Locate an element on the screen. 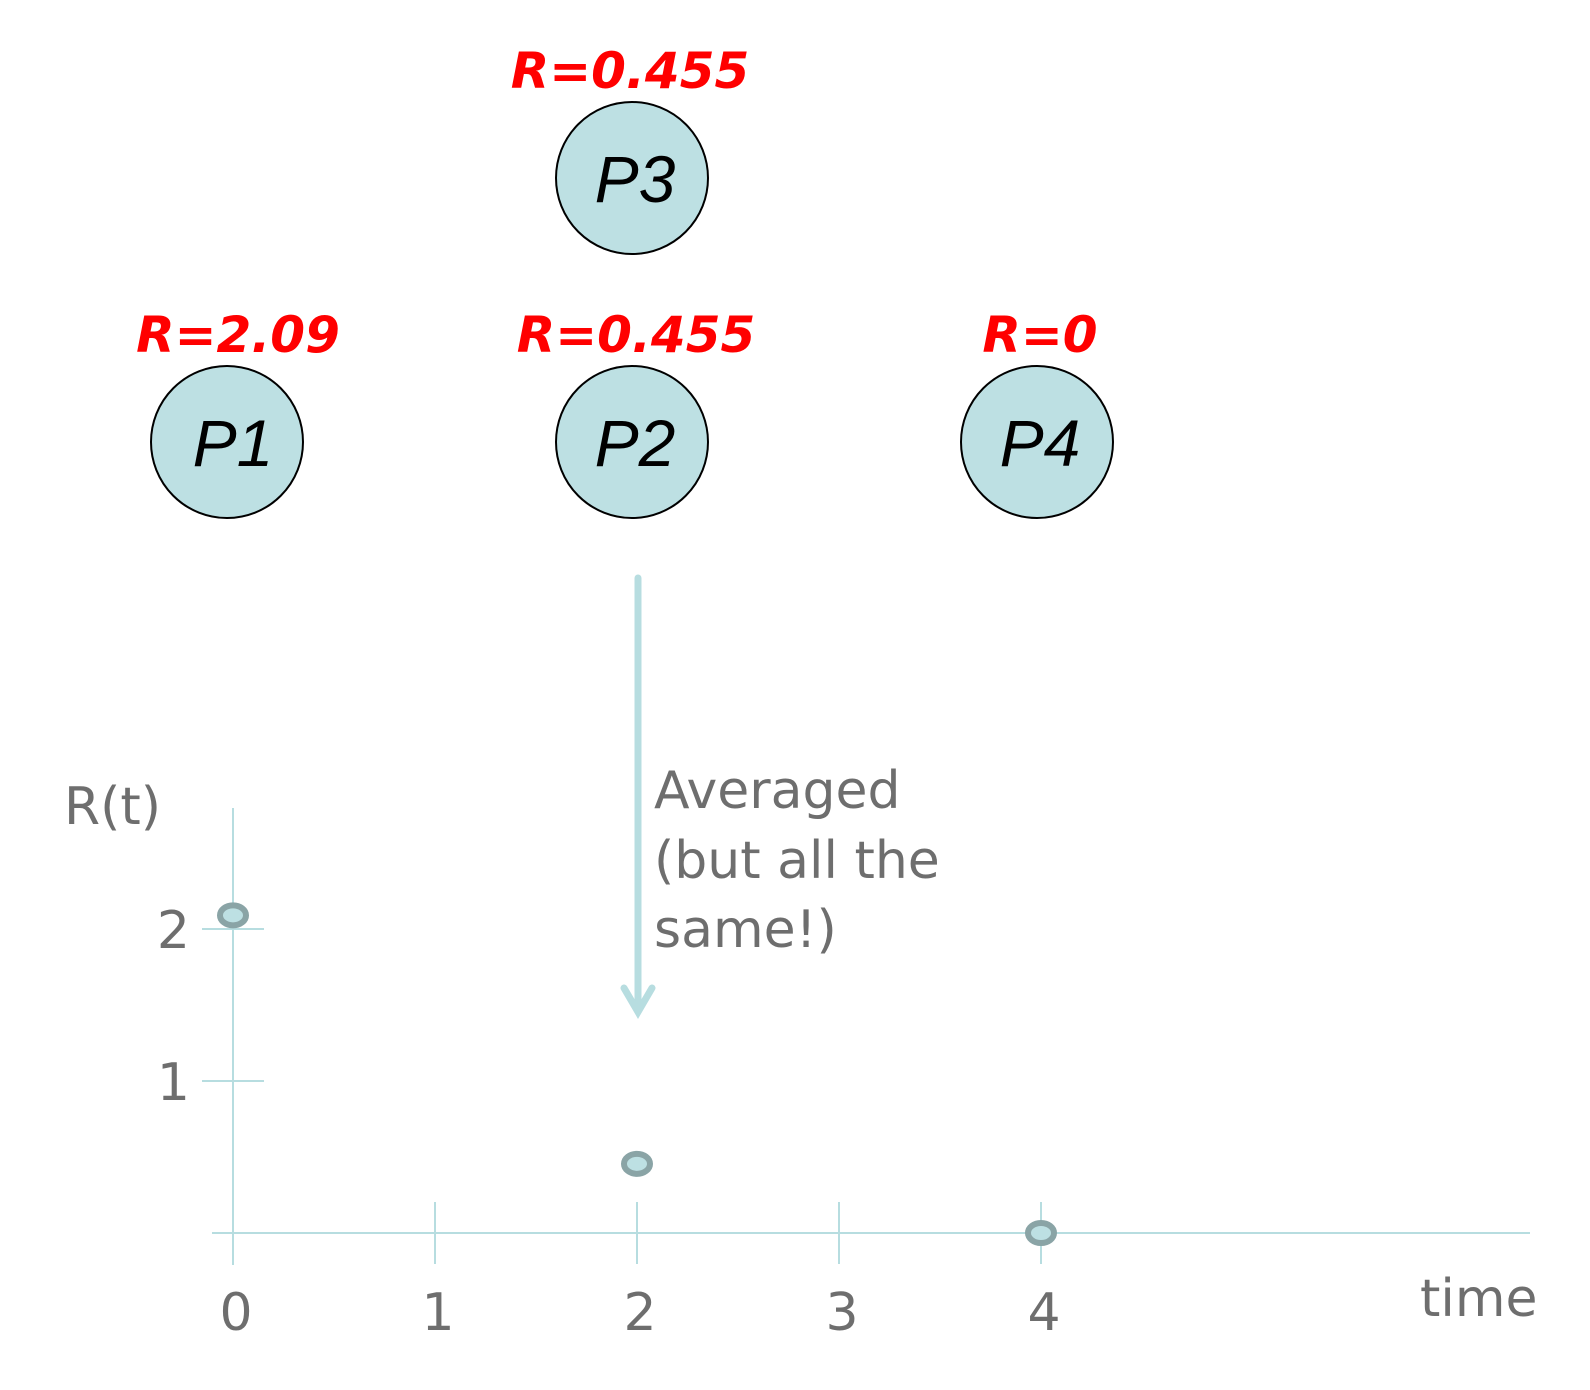 Image resolution: width=1590 pixels, height=1390 pixels. node-p3: R=0.455 P3 is located at coordinates (630, 148).